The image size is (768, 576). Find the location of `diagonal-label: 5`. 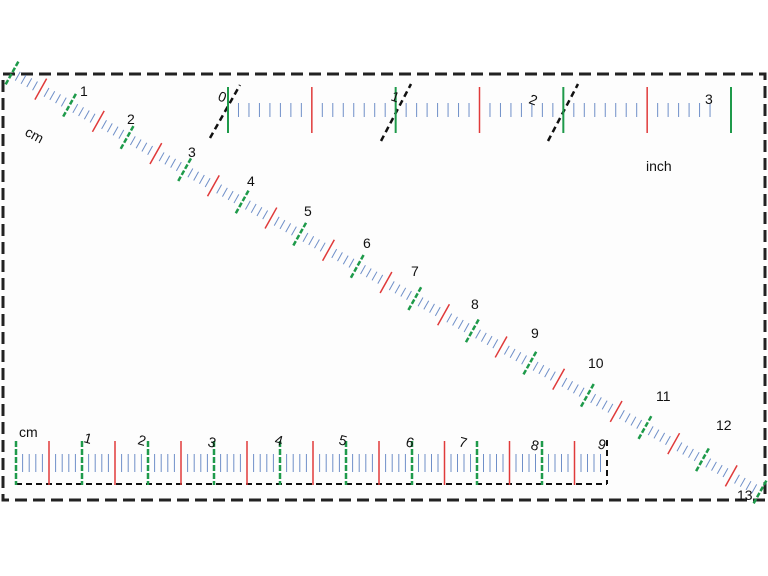

diagonal-label: 5 is located at coordinates (308, 211).